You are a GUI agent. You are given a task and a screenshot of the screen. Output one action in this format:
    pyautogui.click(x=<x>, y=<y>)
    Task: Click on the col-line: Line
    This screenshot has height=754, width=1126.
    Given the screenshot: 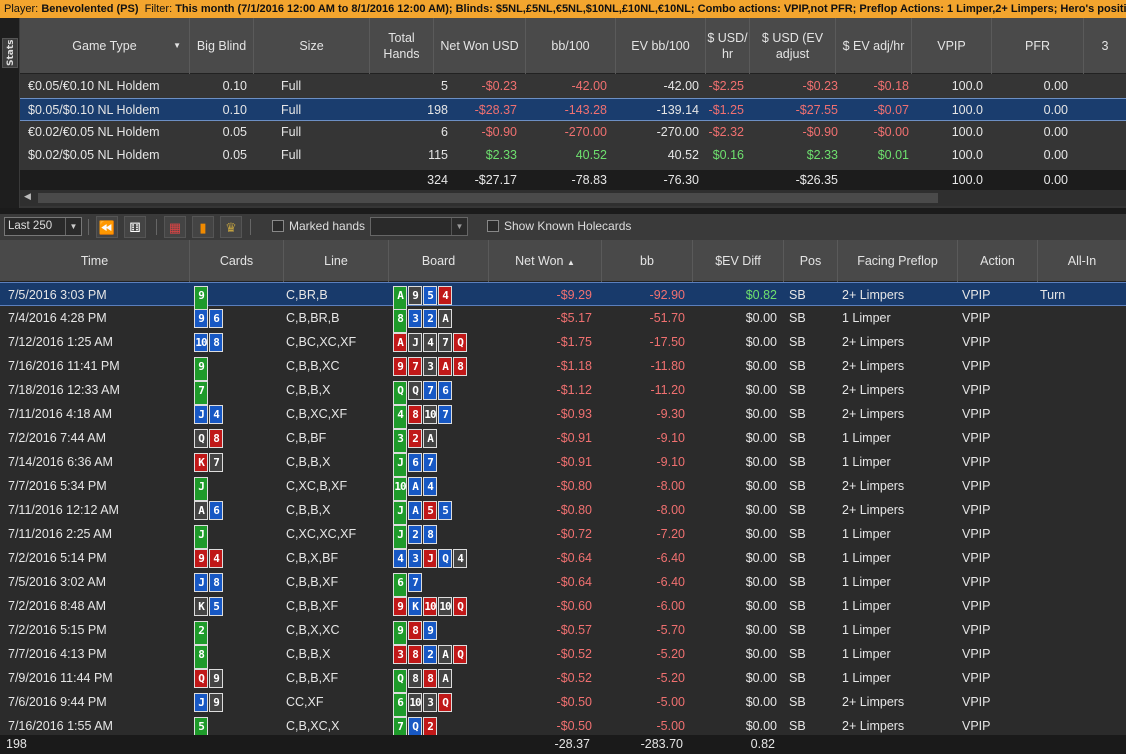 What is the action you would take?
    pyautogui.click(x=336, y=261)
    